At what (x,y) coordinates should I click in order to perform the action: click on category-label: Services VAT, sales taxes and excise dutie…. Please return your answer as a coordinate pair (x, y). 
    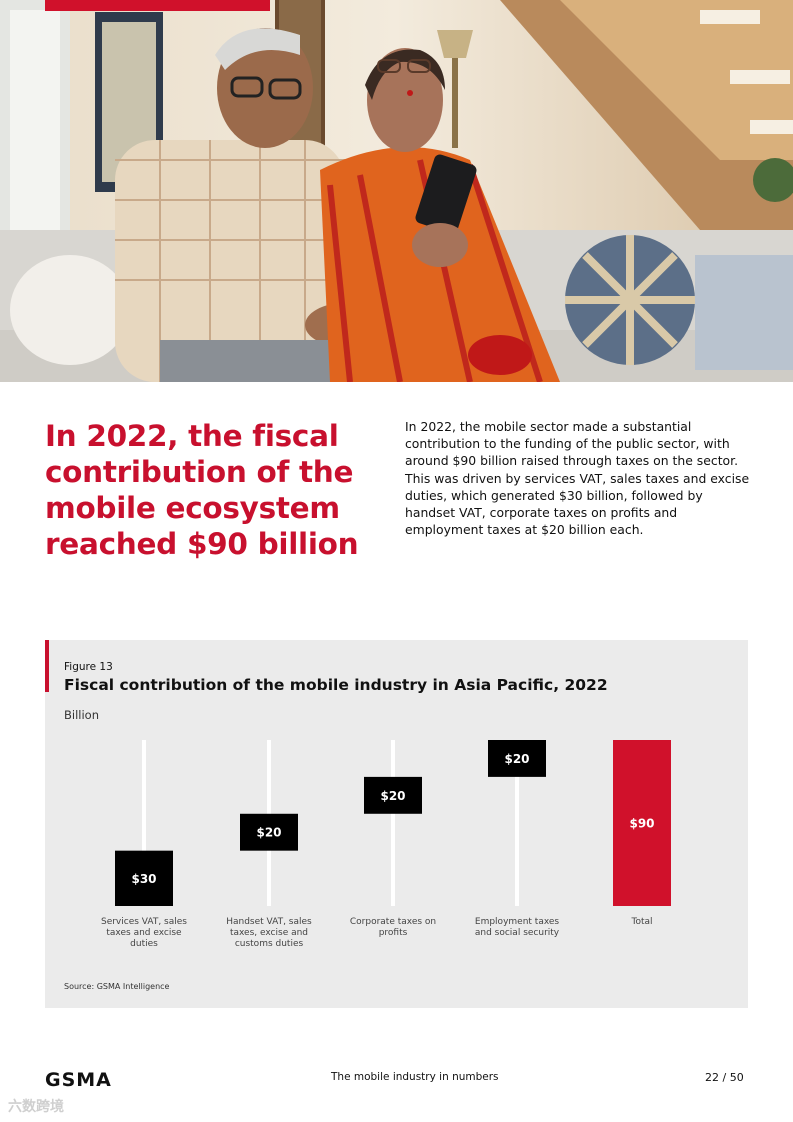
    Looking at the image, I should click on (144, 933).